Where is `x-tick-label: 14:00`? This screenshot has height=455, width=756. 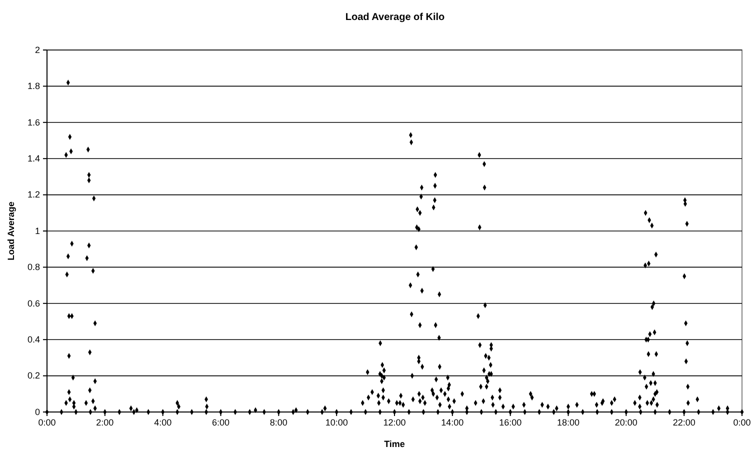
x-tick-label: 14:00 is located at coordinates (452, 422).